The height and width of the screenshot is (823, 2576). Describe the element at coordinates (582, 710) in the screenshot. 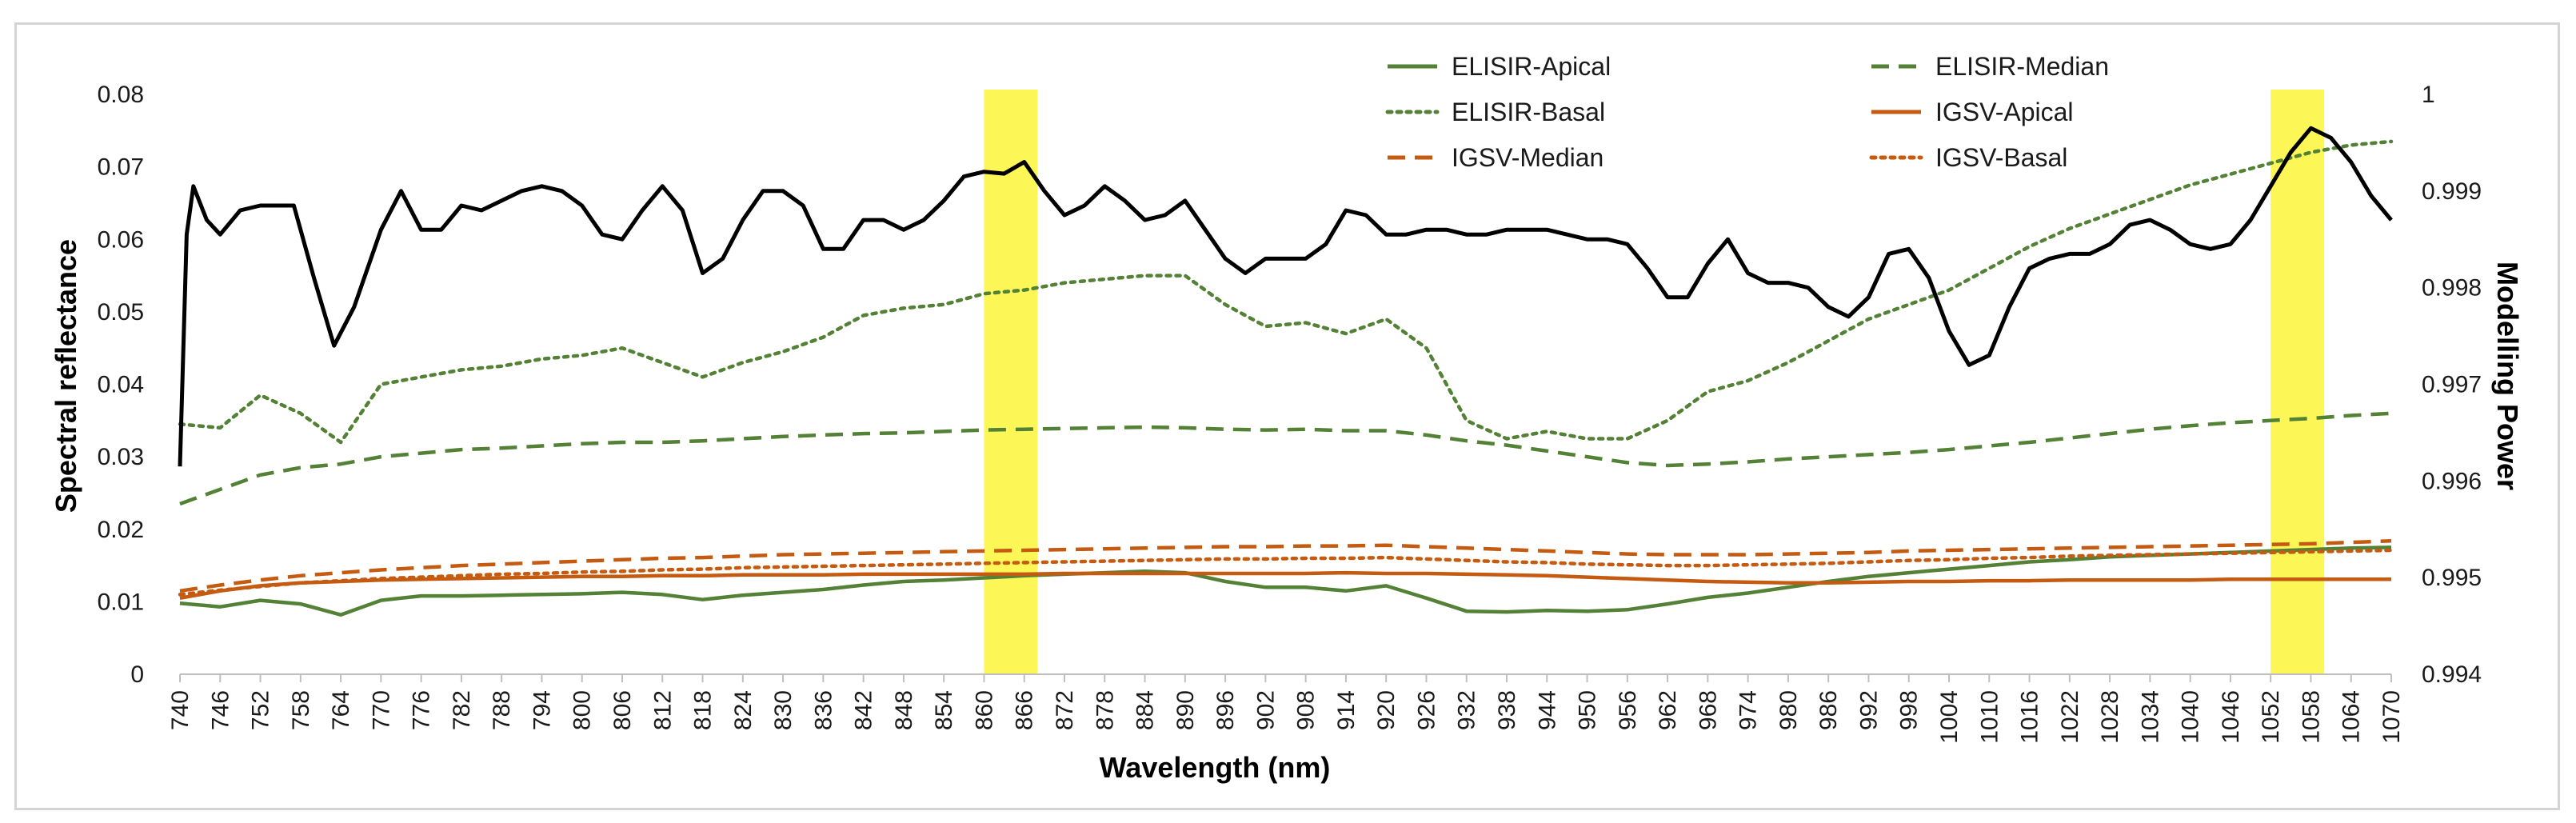

I see `x-tick-label: 800` at that location.